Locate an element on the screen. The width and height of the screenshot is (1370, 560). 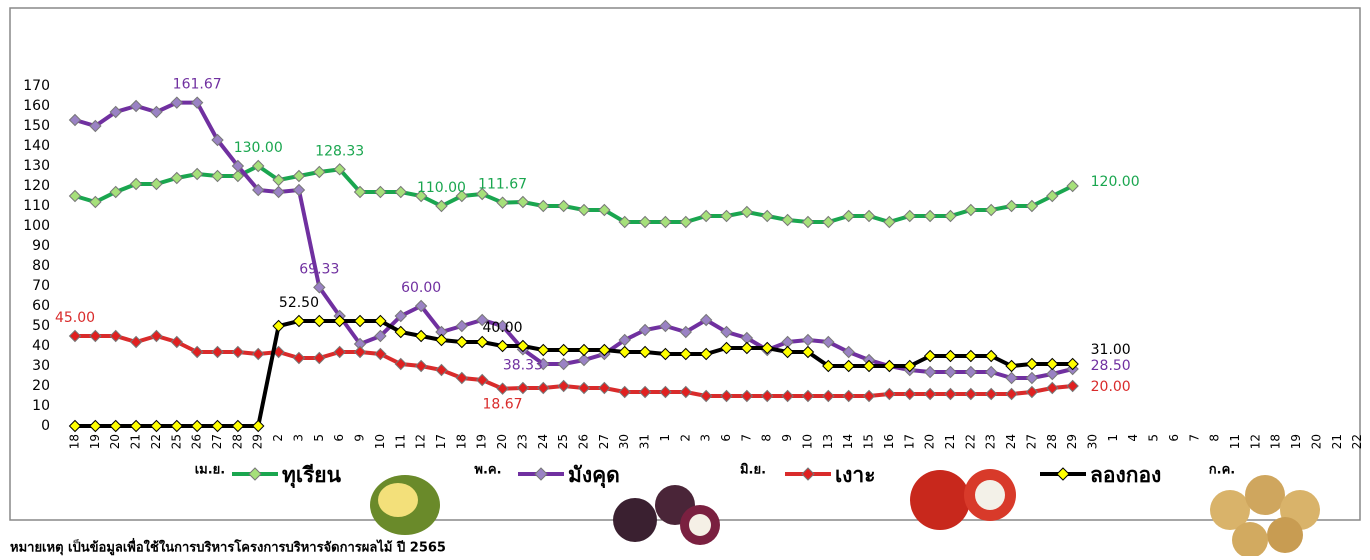
value-label: 69.33 is located at coordinates (319, 269).